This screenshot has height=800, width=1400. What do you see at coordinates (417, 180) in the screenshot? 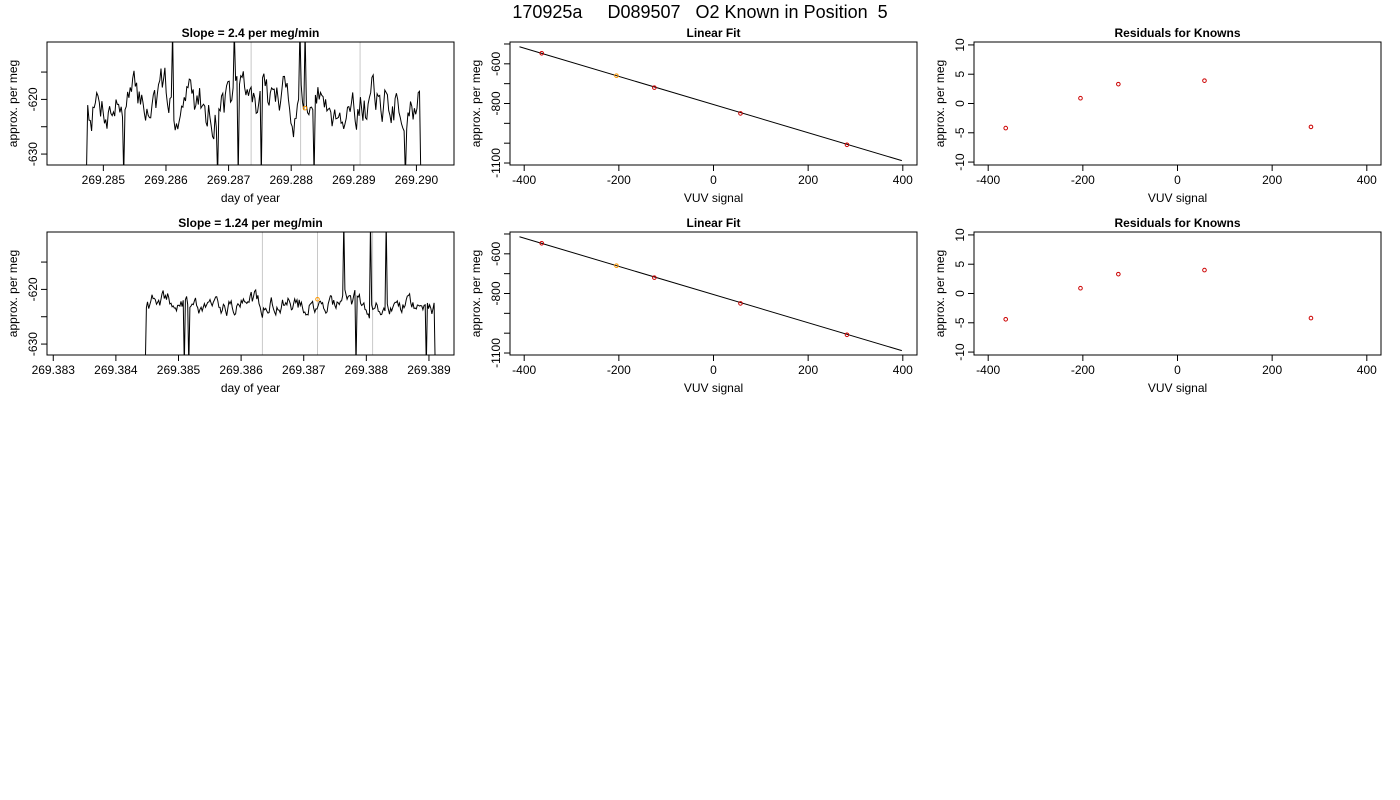
I see `x-tick-label: 269.290` at bounding box center [417, 180].